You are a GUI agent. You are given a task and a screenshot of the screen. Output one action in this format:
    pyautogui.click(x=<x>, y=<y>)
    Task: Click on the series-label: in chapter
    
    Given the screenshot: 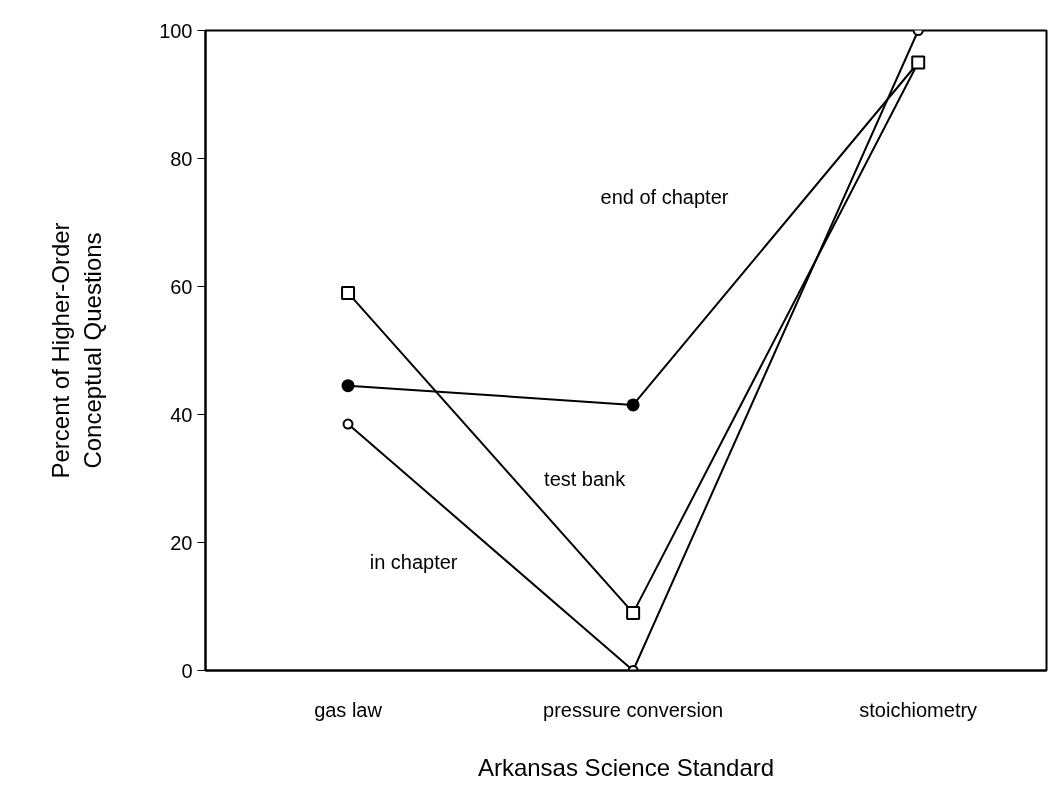 What is the action you would take?
    pyautogui.click(x=413, y=561)
    